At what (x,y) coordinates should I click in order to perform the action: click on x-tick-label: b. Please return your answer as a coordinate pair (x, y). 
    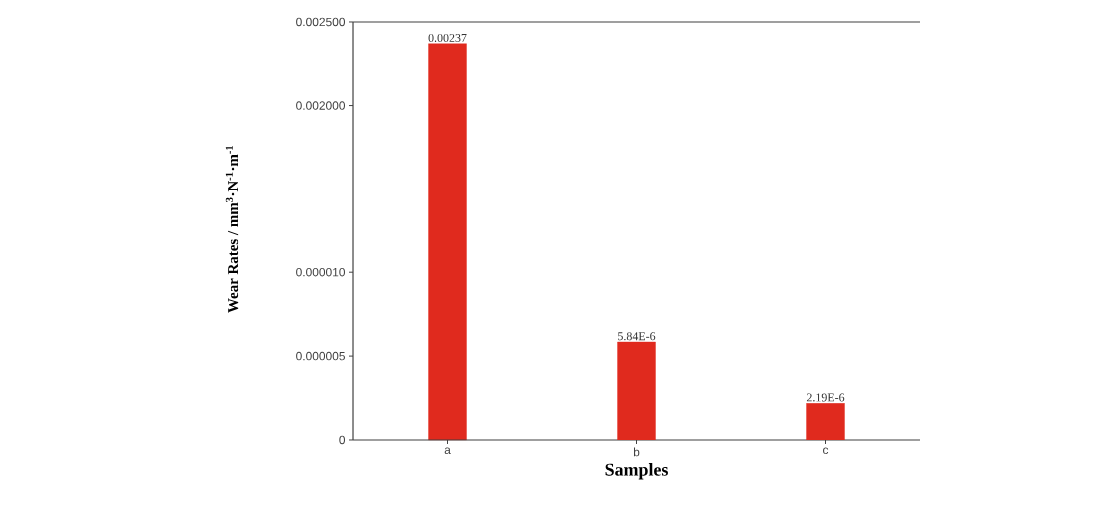
    Looking at the image, I should click on (636, 452).